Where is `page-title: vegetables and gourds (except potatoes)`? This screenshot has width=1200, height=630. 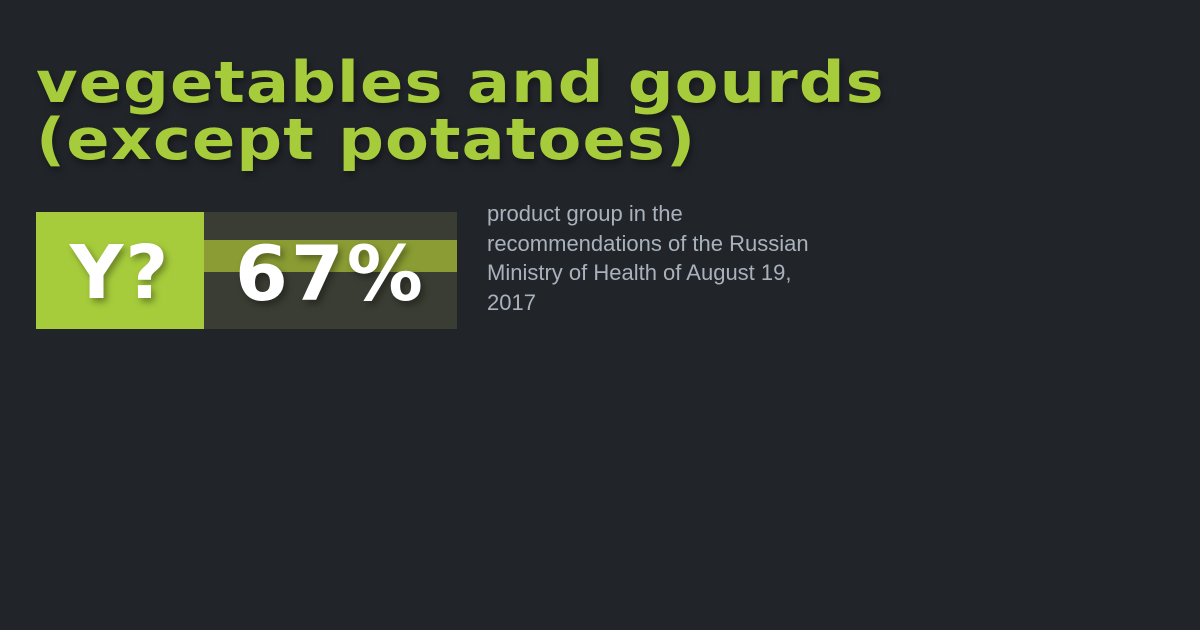 page-title: vegetables and gourds (except potatoes) is located at coordinates (460, 111).